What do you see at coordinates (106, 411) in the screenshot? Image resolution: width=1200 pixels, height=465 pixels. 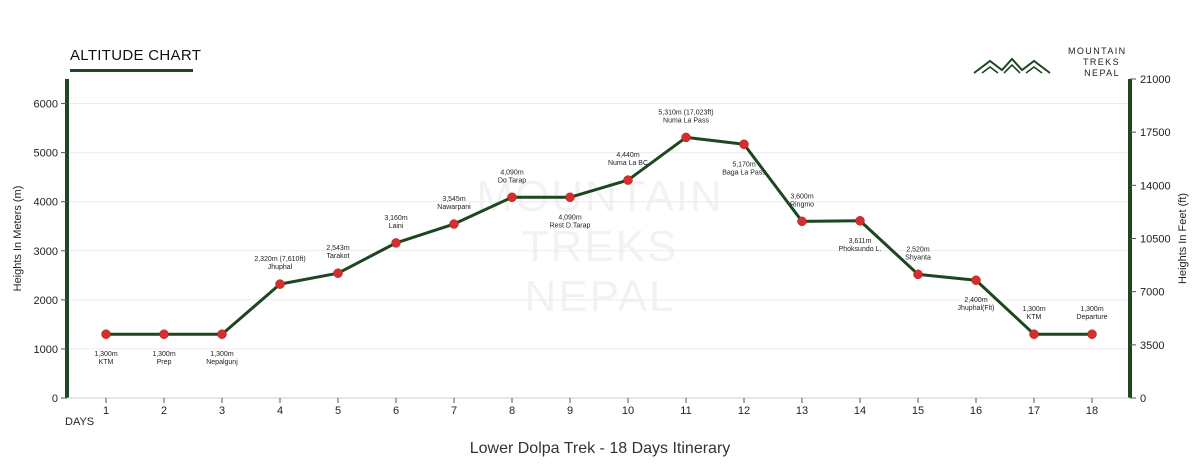 I see `x-tick-label: 1` at bounding box center [106, 411].